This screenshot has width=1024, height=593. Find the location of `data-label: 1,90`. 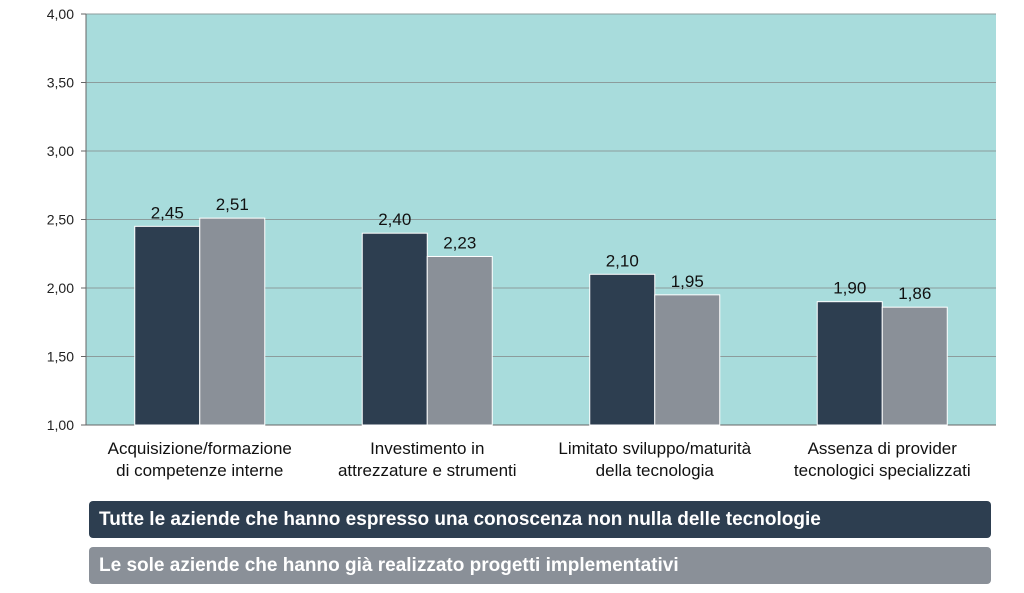

data-label: 1,90 is located at coordinates (849, 288).